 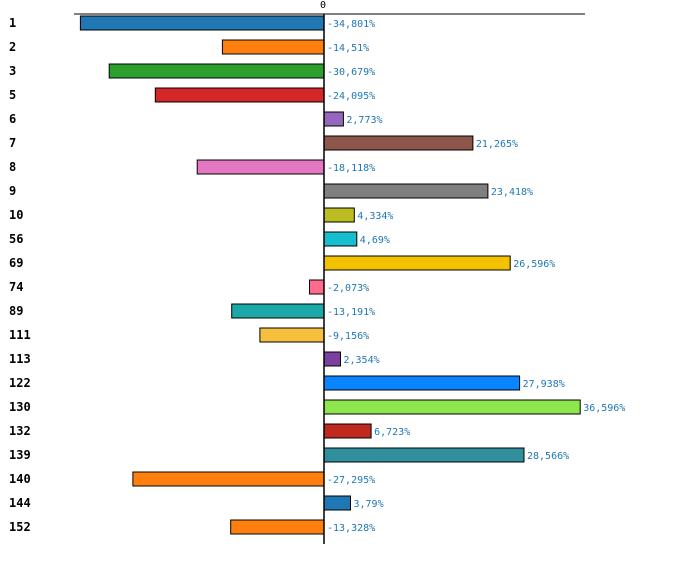 I want to click on value-label: 2,354%, so click(x=362, y=360).